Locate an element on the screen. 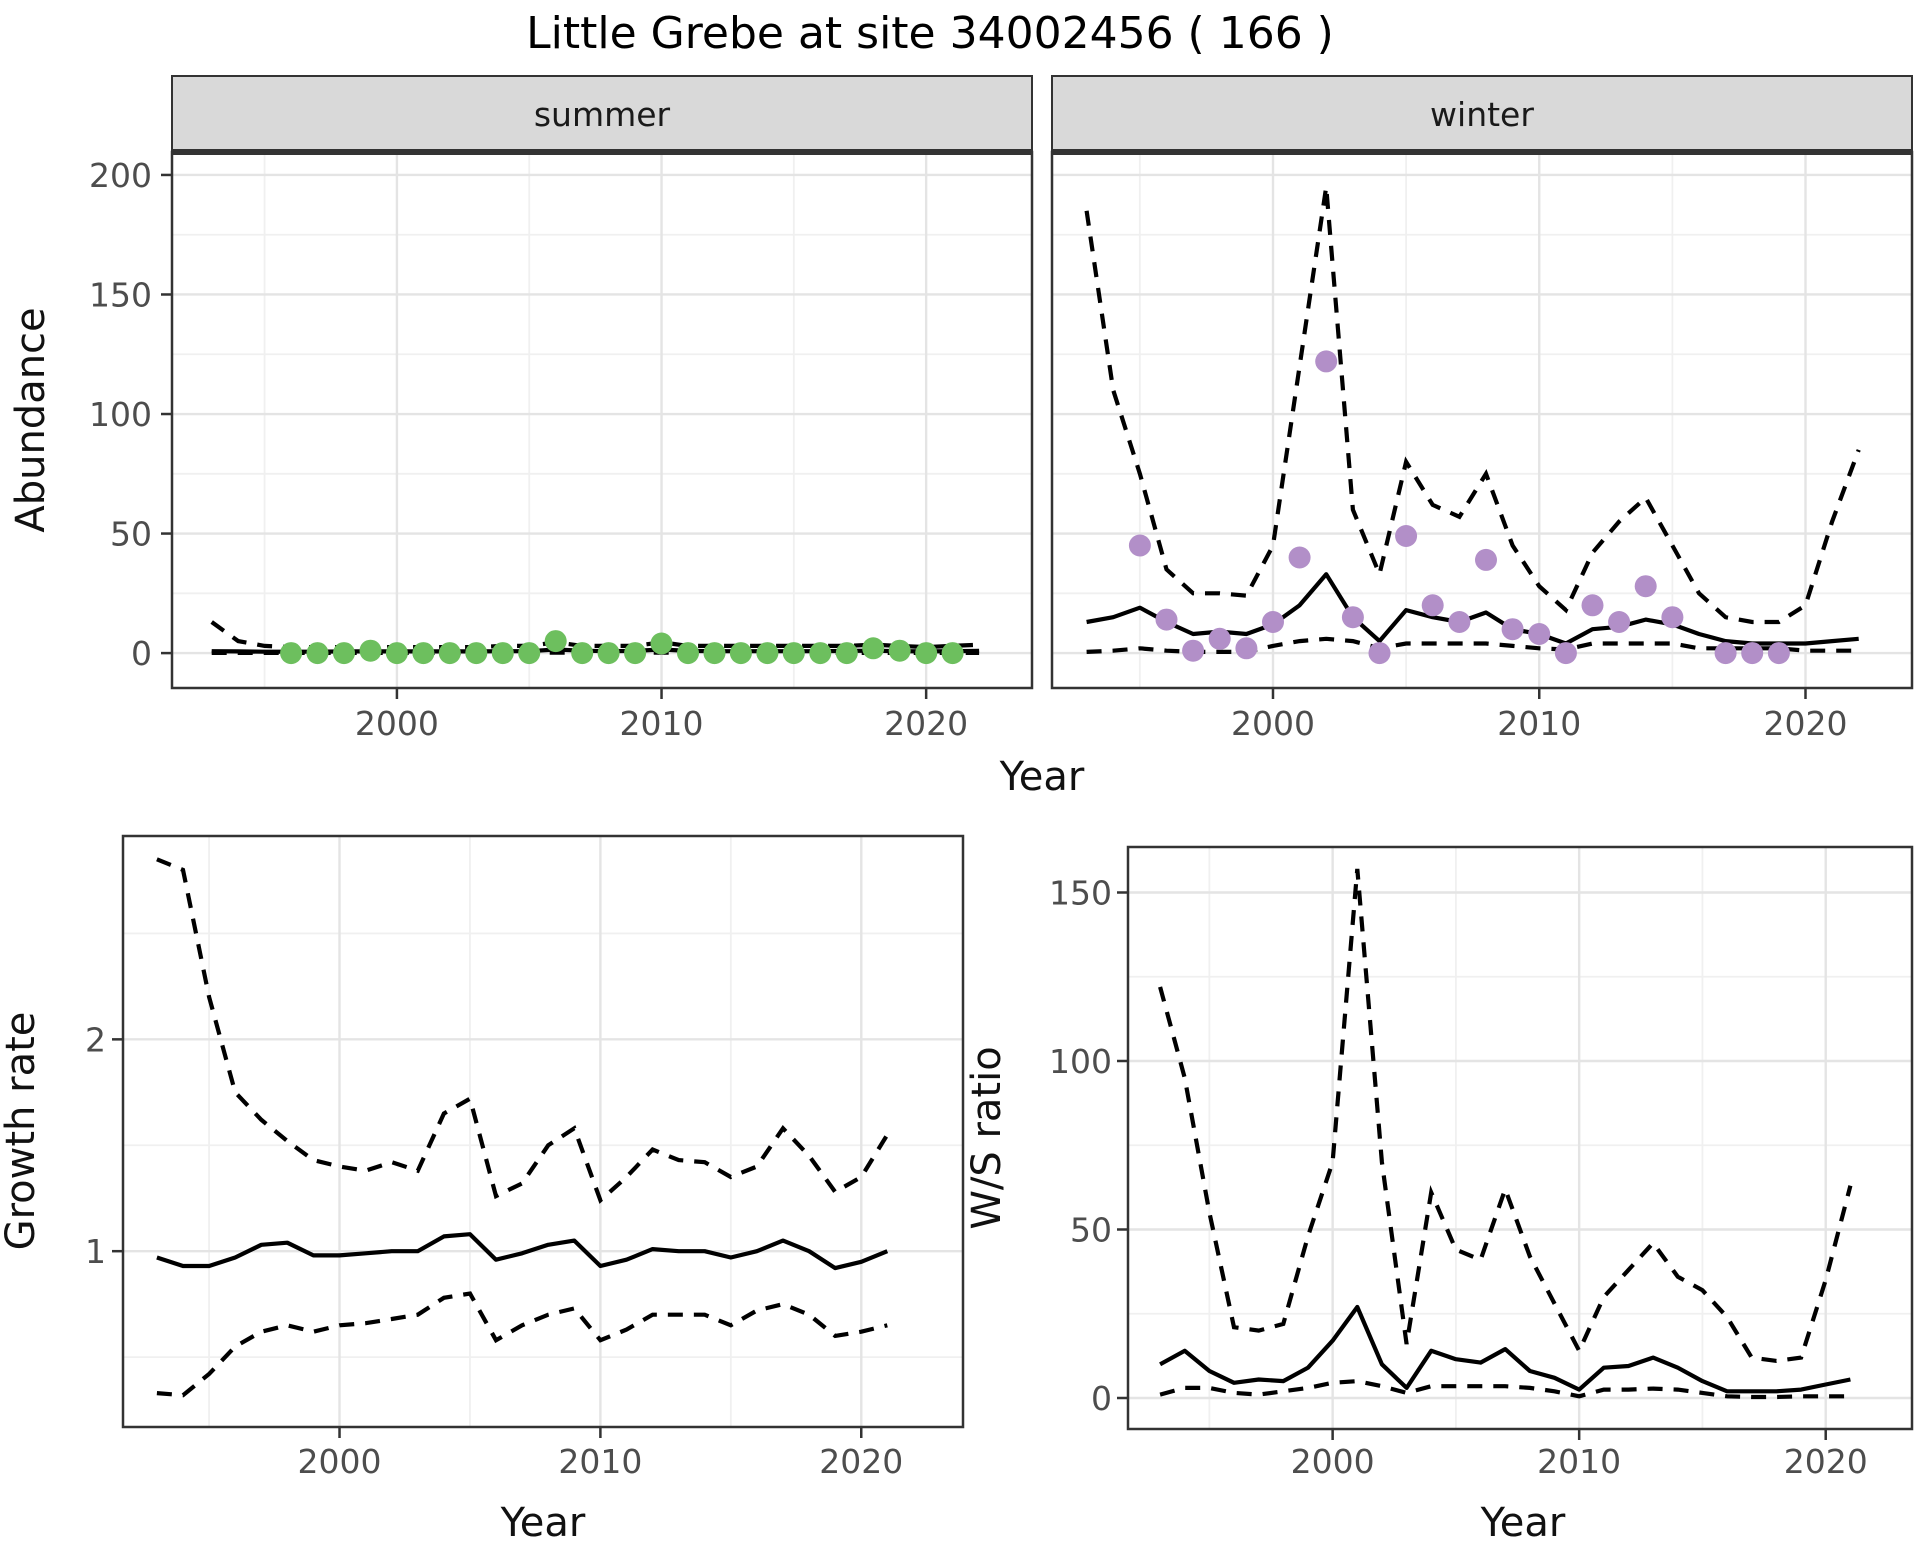 The image size is (1920, 1560). y-axis-title-abundance: Abundance is located at coordinates (31, 419).